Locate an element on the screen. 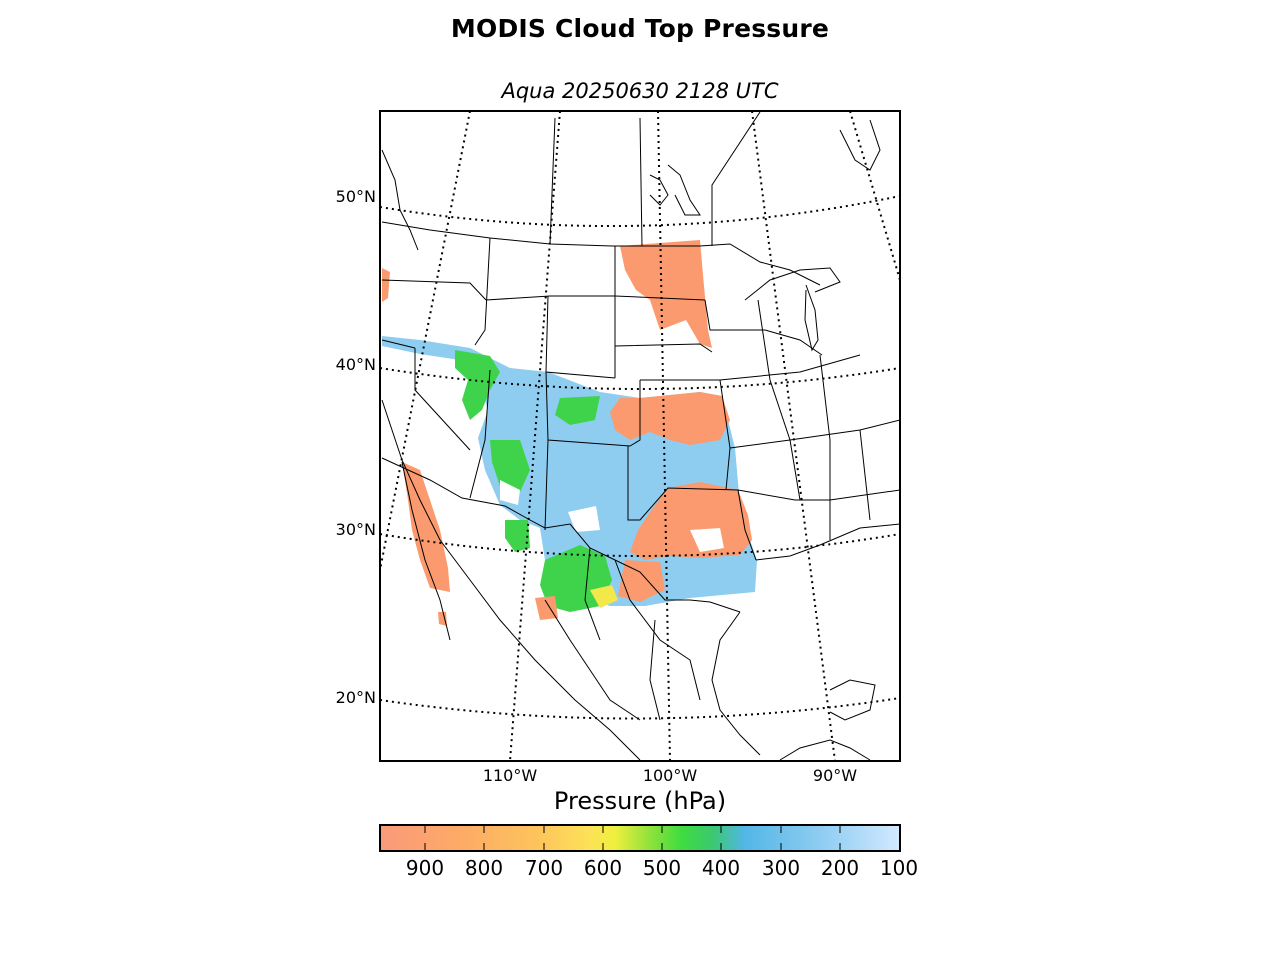 The width and height of the screenshot is (1280, 960). colorbar-tick-label: 500 is located at coordinates (662, 868).